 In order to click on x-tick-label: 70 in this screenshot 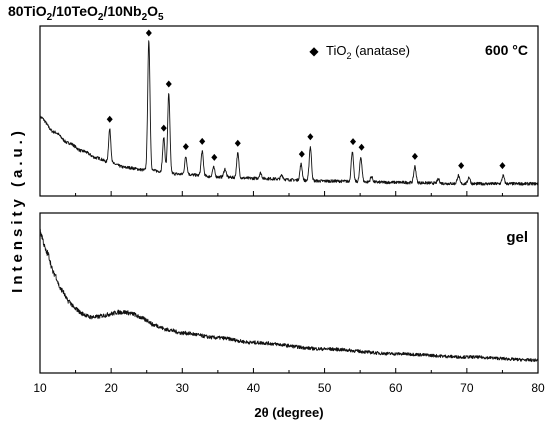, I will do `click(467, 388)`.